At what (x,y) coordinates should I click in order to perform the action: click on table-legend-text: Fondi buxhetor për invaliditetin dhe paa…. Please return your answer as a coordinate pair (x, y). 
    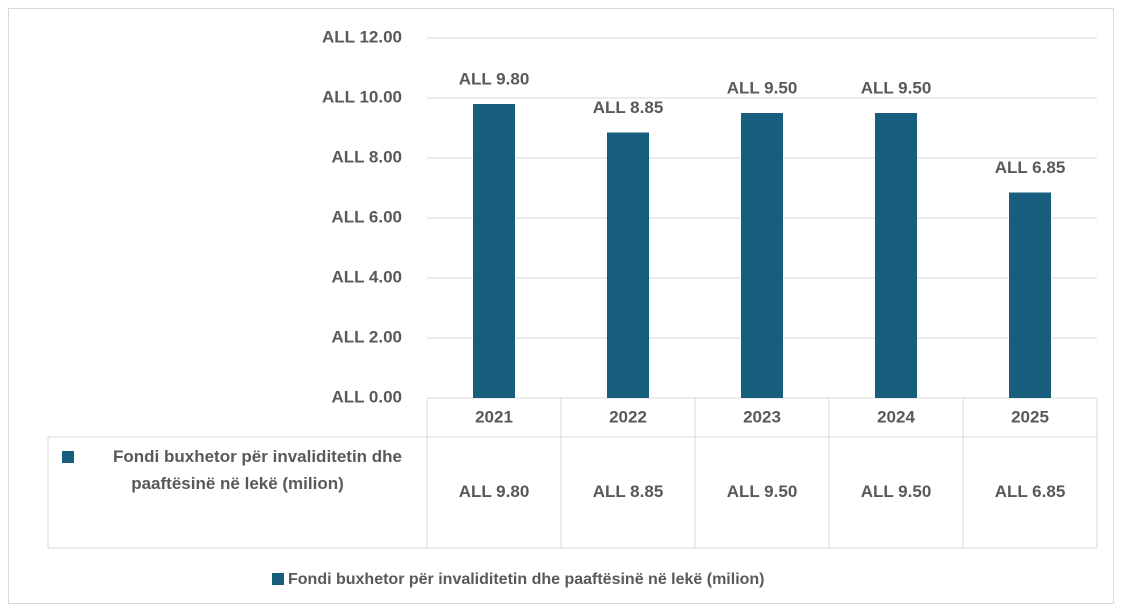
    Looking at the image, I should click on (257, 470).